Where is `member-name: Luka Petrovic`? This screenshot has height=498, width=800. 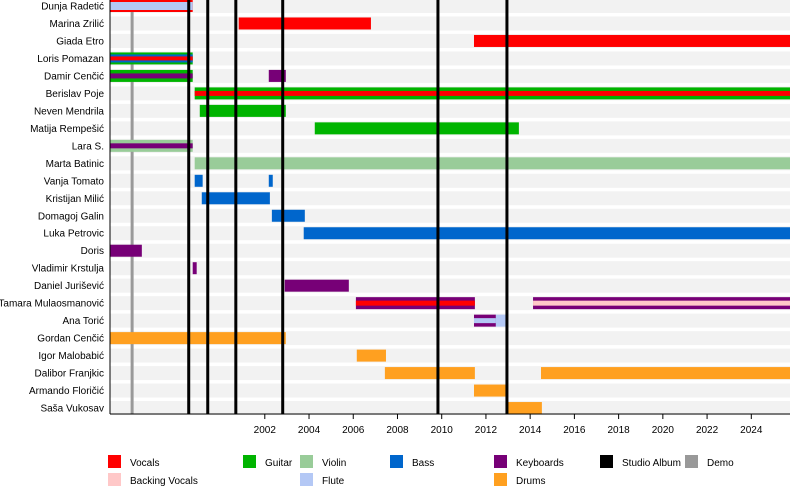
member-name: Luka Petrovic is located at coordinates (73, 234).